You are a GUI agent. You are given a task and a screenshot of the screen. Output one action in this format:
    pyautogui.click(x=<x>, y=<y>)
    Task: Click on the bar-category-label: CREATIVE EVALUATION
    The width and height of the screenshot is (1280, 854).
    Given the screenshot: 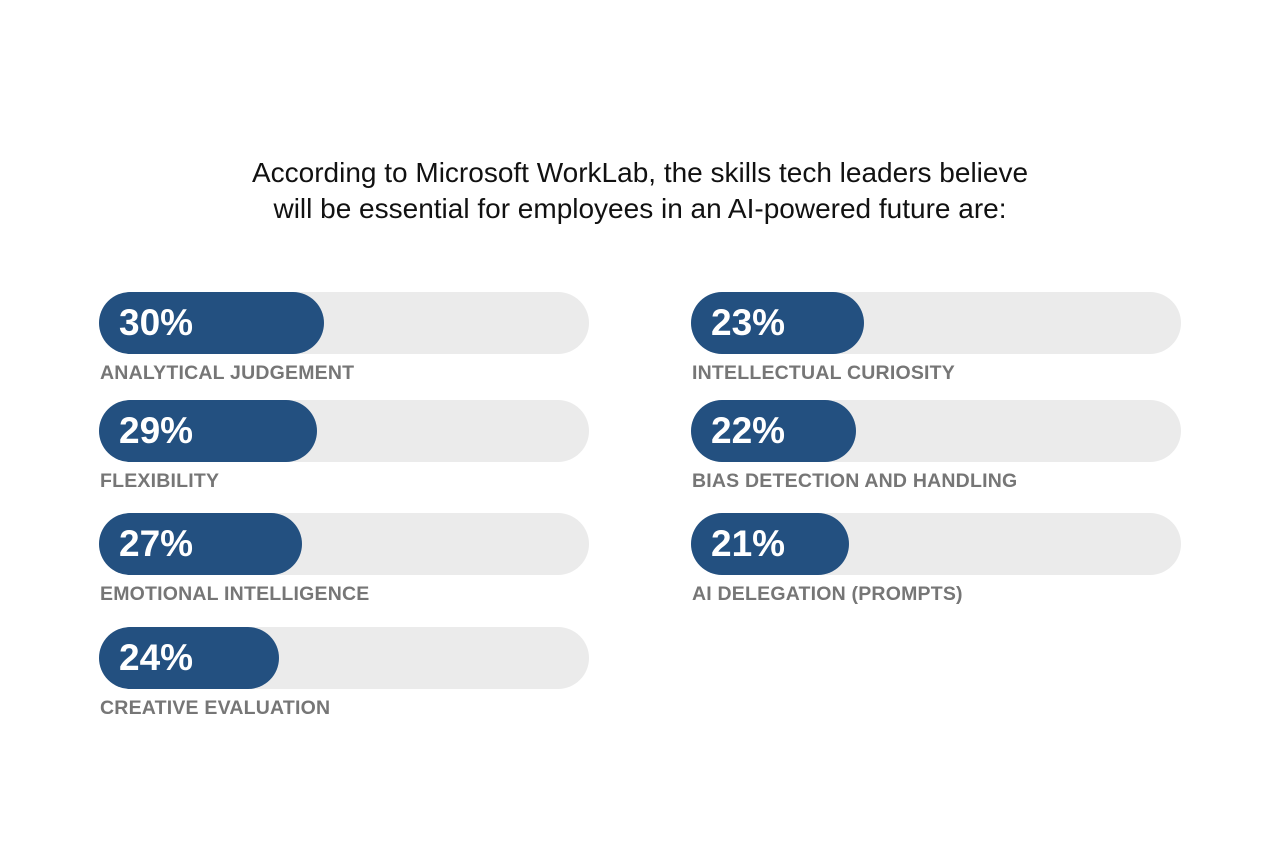 What is the action you would take?
    pyautogui.click(x=215, y=708)
    